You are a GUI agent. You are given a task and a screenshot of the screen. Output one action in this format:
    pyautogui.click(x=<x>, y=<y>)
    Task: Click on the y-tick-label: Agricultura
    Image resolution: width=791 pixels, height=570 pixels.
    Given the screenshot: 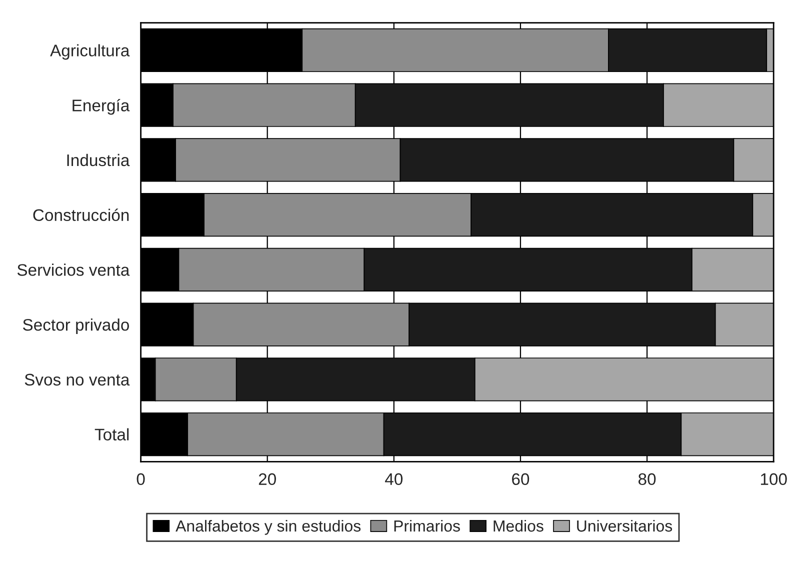 What is the action you would take?
    pyautogui.click(x=90, y=52)
    